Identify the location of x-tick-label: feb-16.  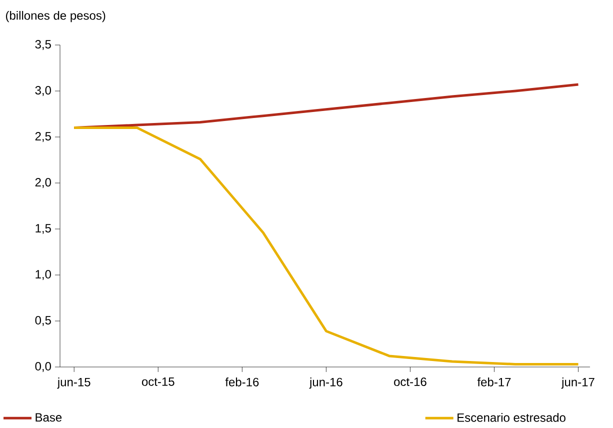
(242, 382).